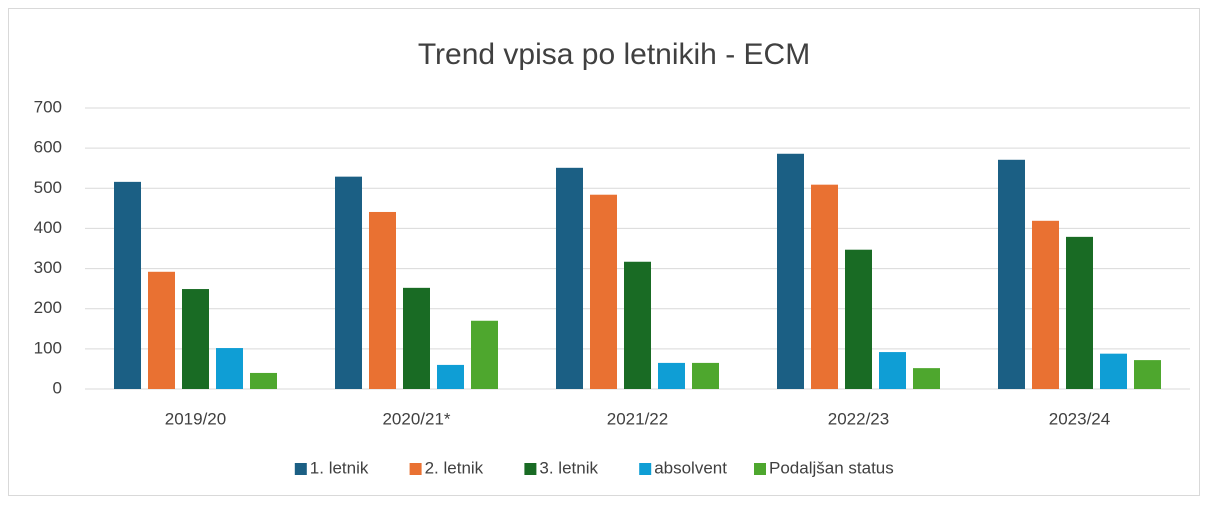 Image resolution: width=1208 pixels, height=509 pixels. What do you see at coordinates (57, 387) in the screenshot?
I see `y-tick-label: 0` at bounding box center [57, 387].